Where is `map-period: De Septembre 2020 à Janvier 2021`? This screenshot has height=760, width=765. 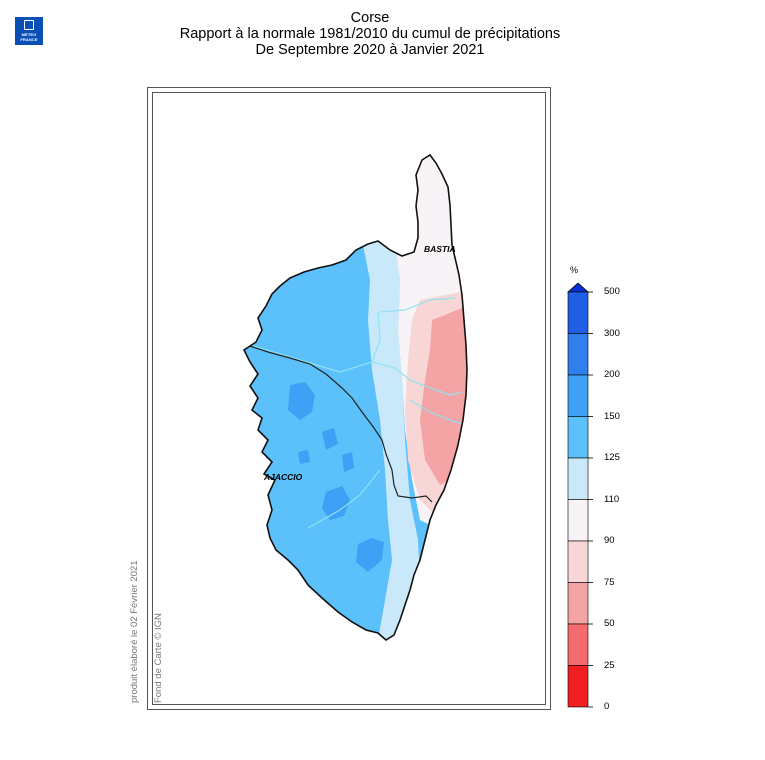 map-period: De Septembre 2020 à Janvier 2021 is located at coordinates (370, 50).